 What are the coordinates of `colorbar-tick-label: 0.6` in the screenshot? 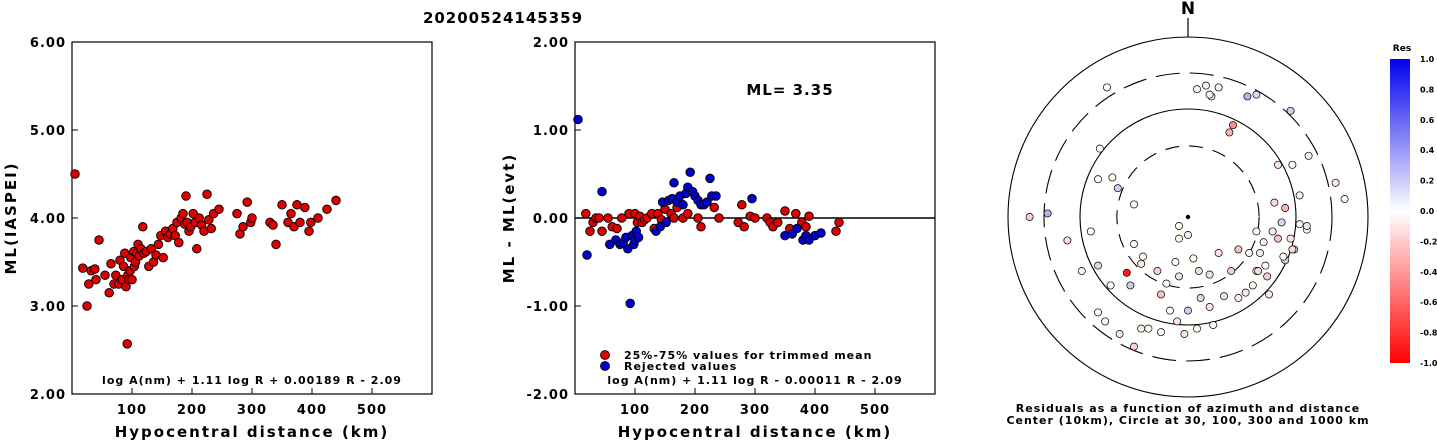 It's located at (1427, 120).